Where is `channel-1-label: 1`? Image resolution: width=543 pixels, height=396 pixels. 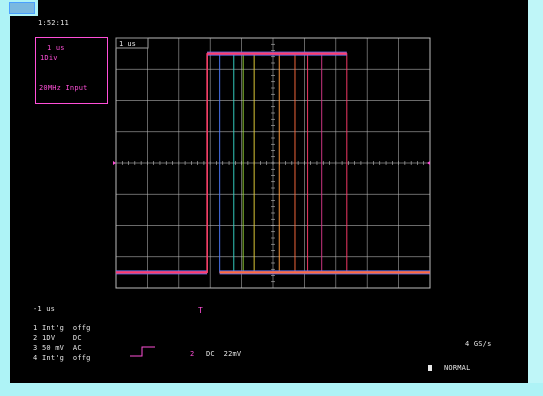
channel-1-label: 1 is located at coordinates (35, 328).